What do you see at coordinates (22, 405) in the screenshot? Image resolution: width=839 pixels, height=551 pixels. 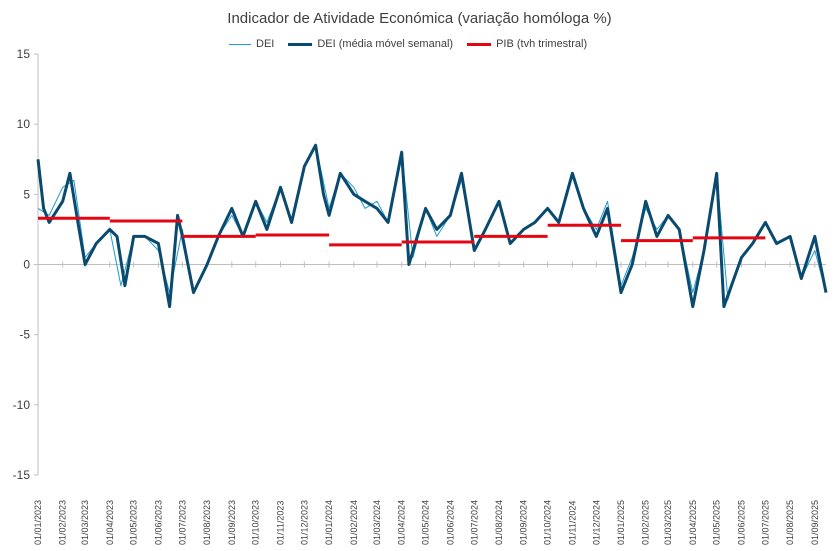 I see `y-tick-label: -10` at bounding box center [22, 405].